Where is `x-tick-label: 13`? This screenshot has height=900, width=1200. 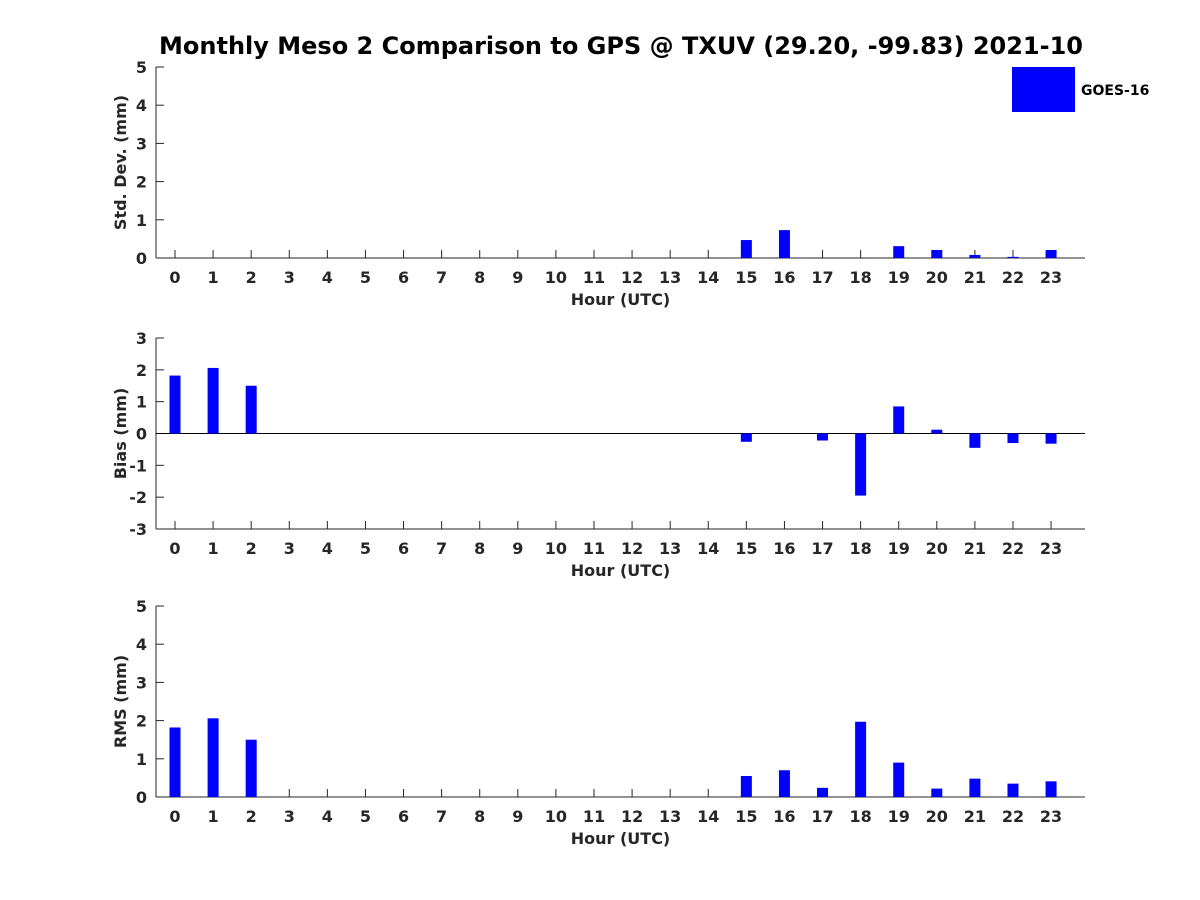 x-tick-label: 13 is located at coordinates (670, 816).